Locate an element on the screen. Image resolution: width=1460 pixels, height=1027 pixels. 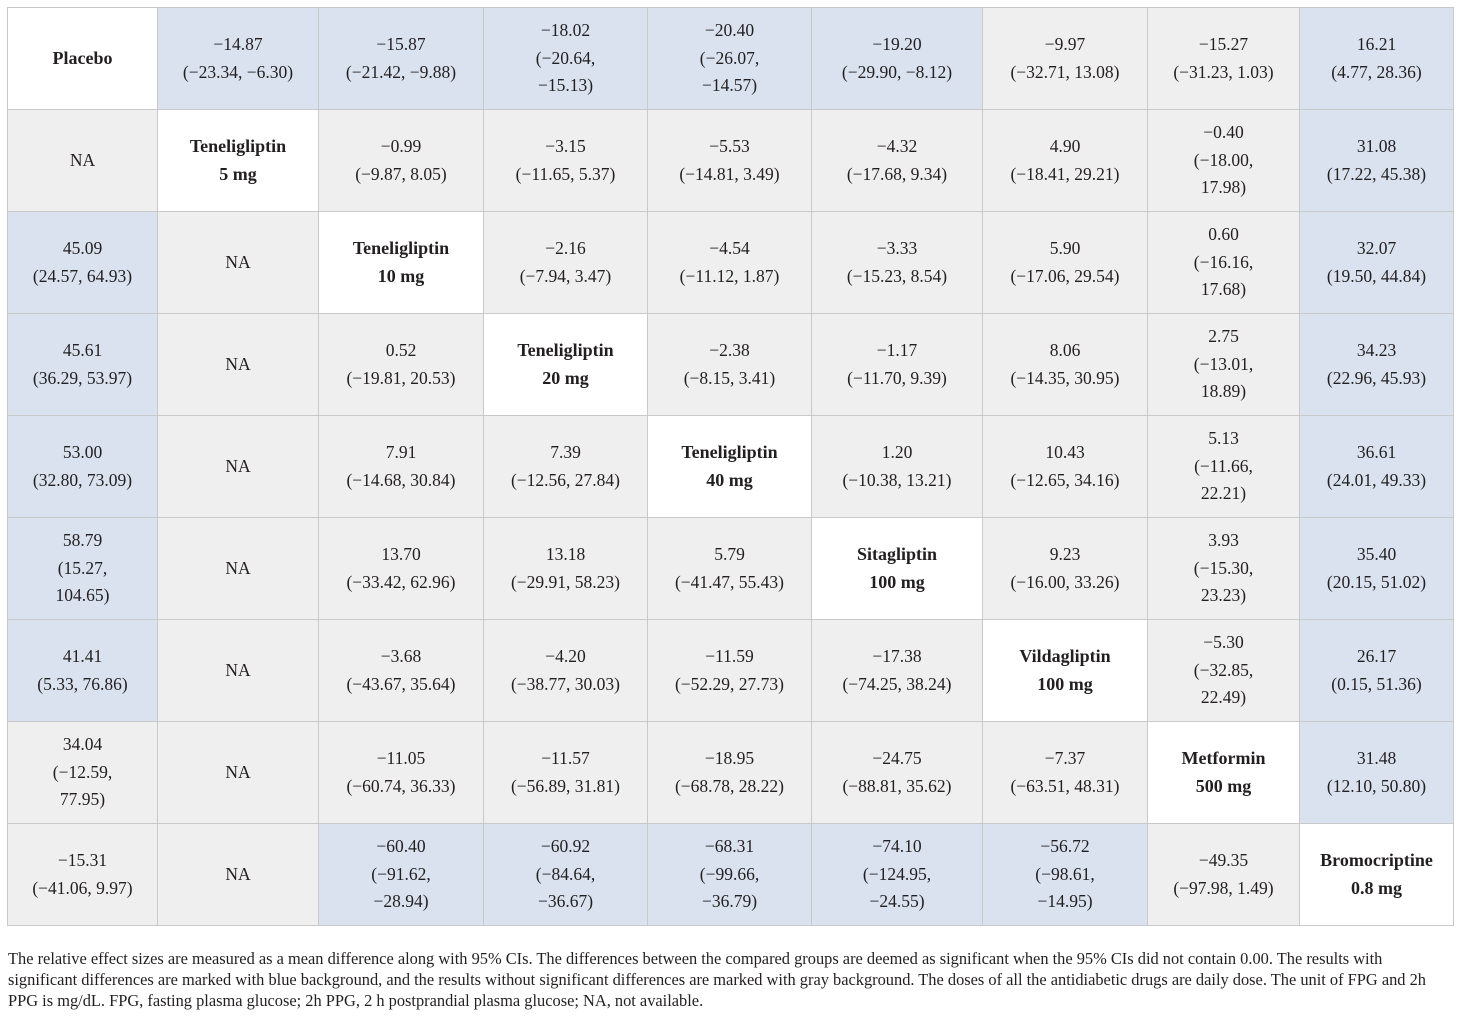
table-cell: −20.40 (−26.07, −14.57) is located at coordinates (729, 58).